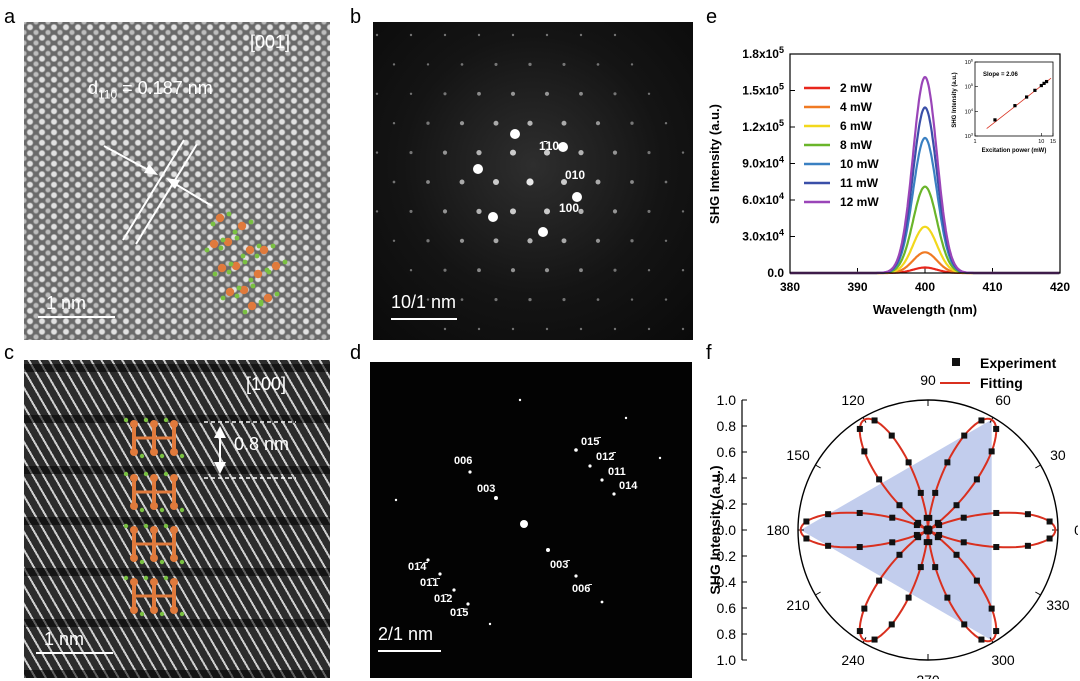  I want to click on polar-angle-label: 240, so click(853, 660).